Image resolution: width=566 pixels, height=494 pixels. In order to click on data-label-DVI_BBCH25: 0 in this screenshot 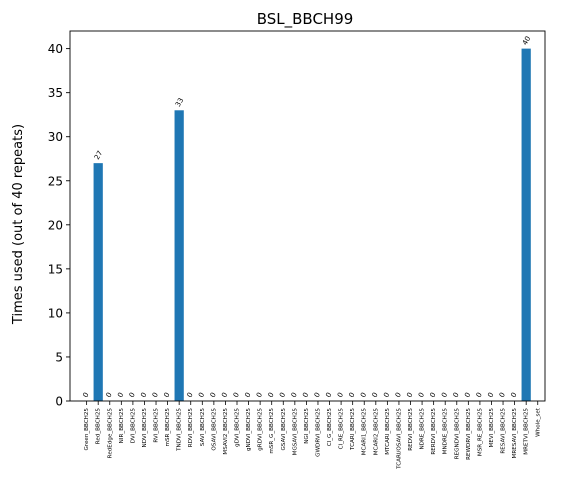, I will do `click(132, 395)`.